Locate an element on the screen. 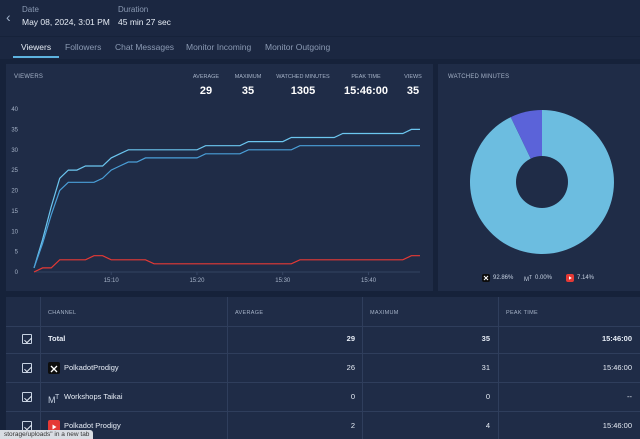 This screenshot has width=640, height=439. stat-views: VIEWS 35 is located at coordinates (413, 85).